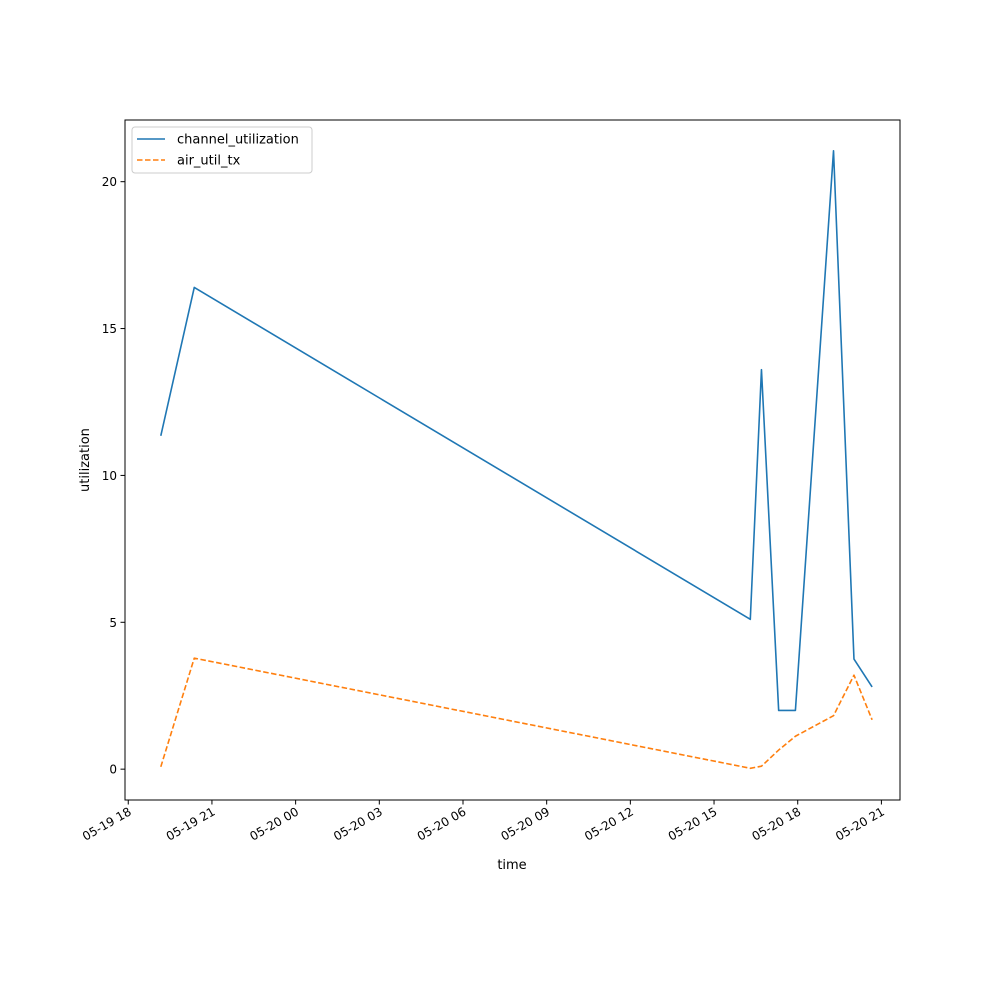  I want to click on x-tick-label: 05-20 18, so click(776, 823).